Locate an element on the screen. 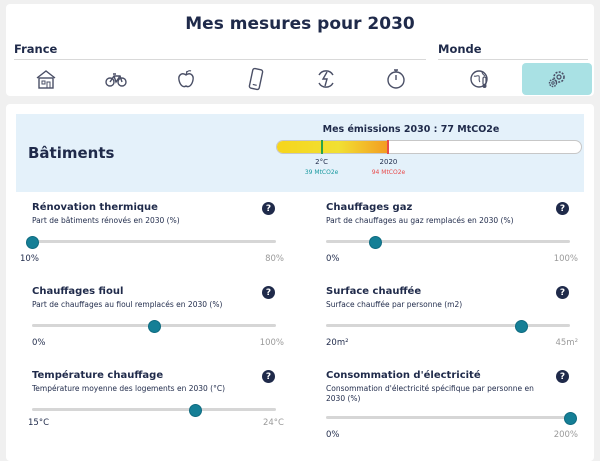  tab-parametres is located at coordinates (557, 79).